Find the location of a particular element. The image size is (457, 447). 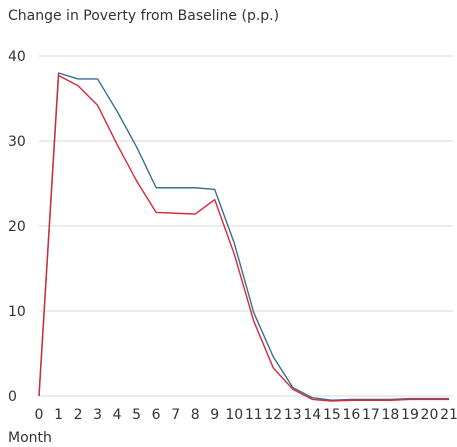

x-tick-label: 13 is located at coordinates (293, 415).